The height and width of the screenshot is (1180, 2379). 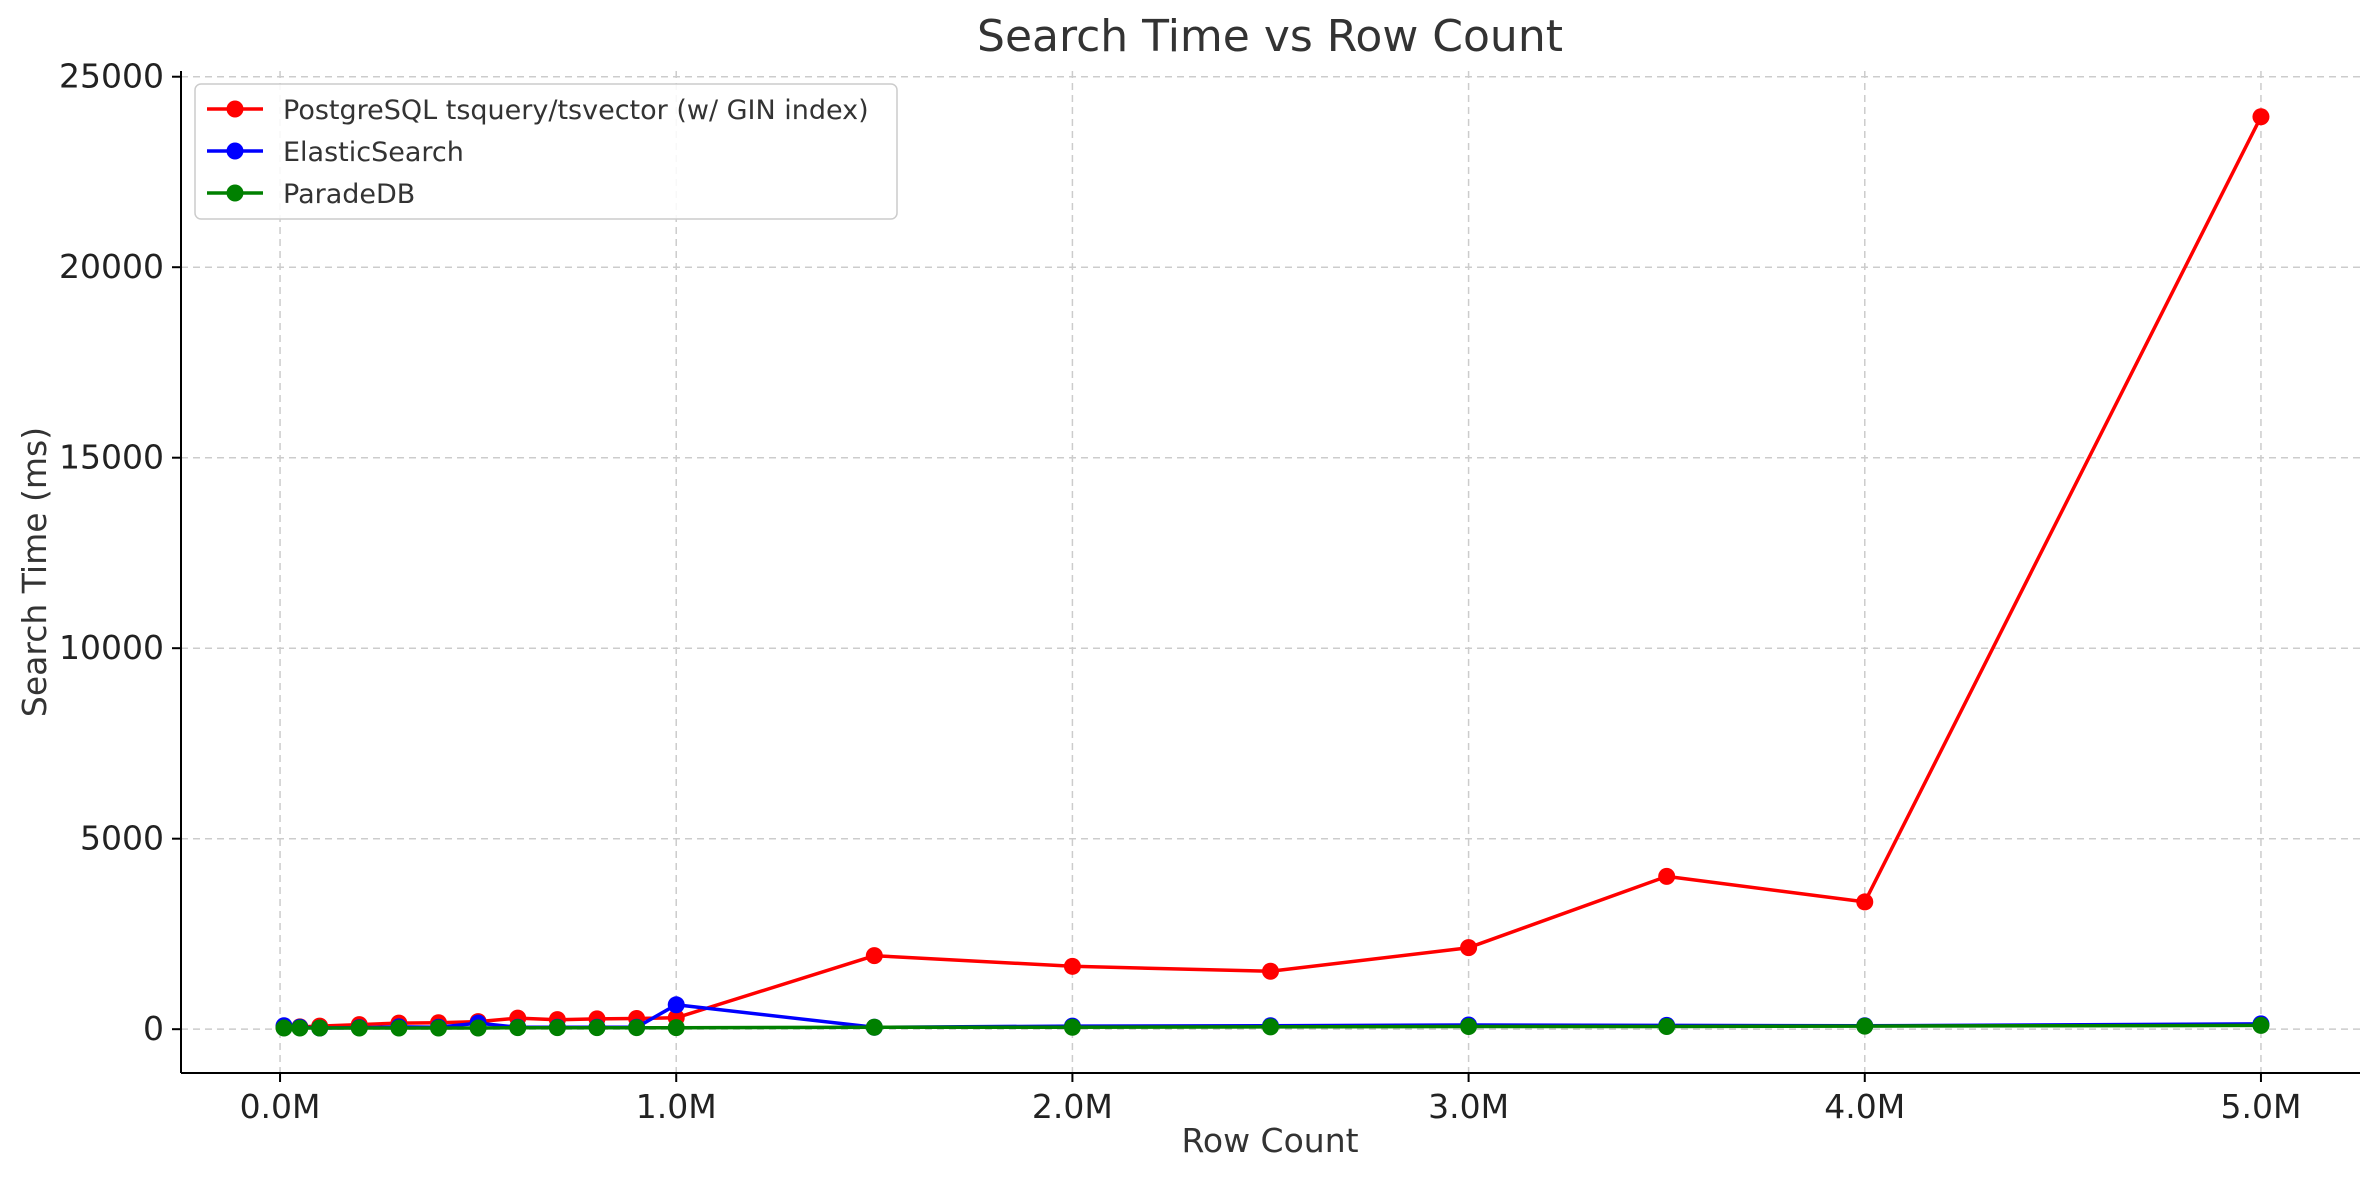 I want to click on legend-box, so click(x=546, y=151).